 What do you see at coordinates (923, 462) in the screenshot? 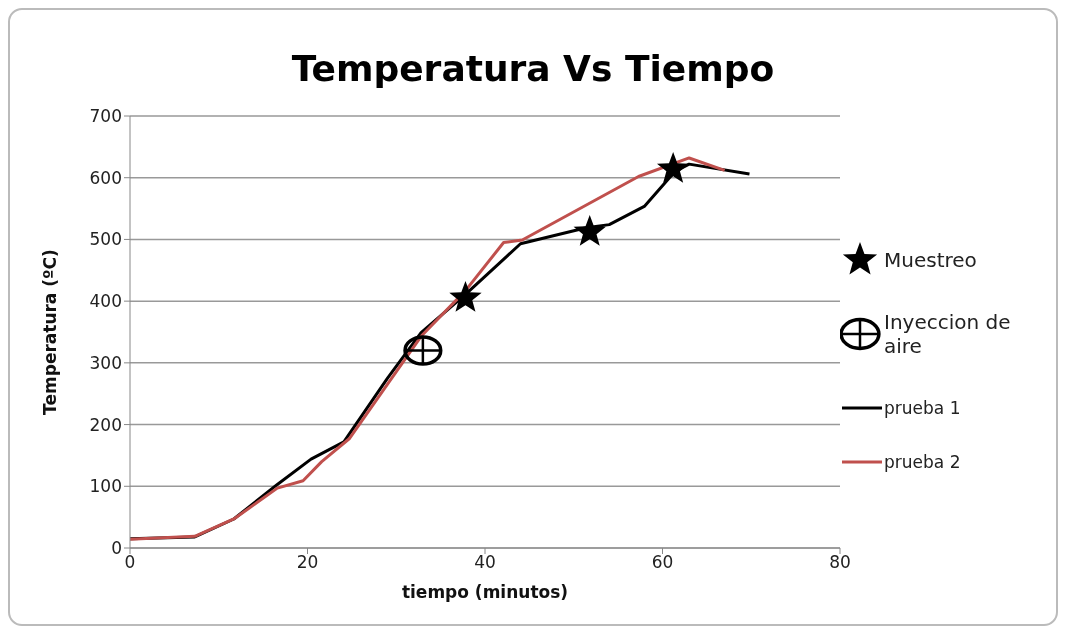
I see `legend-label: prueba 2` at bounding box center [923, 462].